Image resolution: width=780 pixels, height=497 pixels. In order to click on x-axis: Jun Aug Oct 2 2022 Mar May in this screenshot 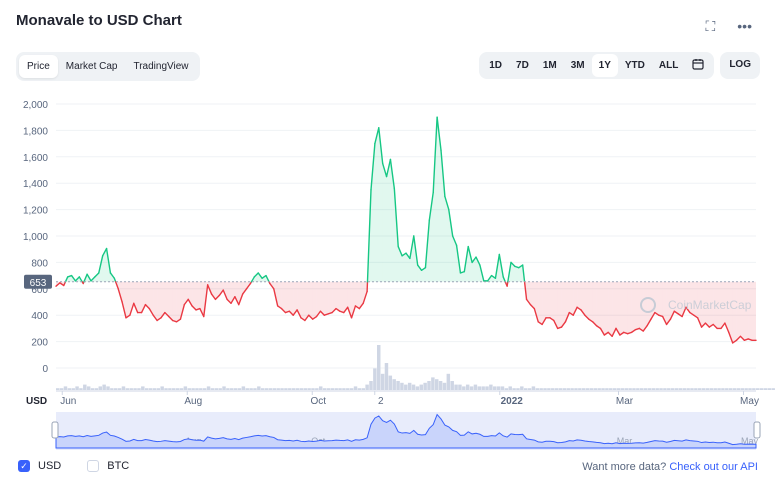, I will do `click(407, 398)`.